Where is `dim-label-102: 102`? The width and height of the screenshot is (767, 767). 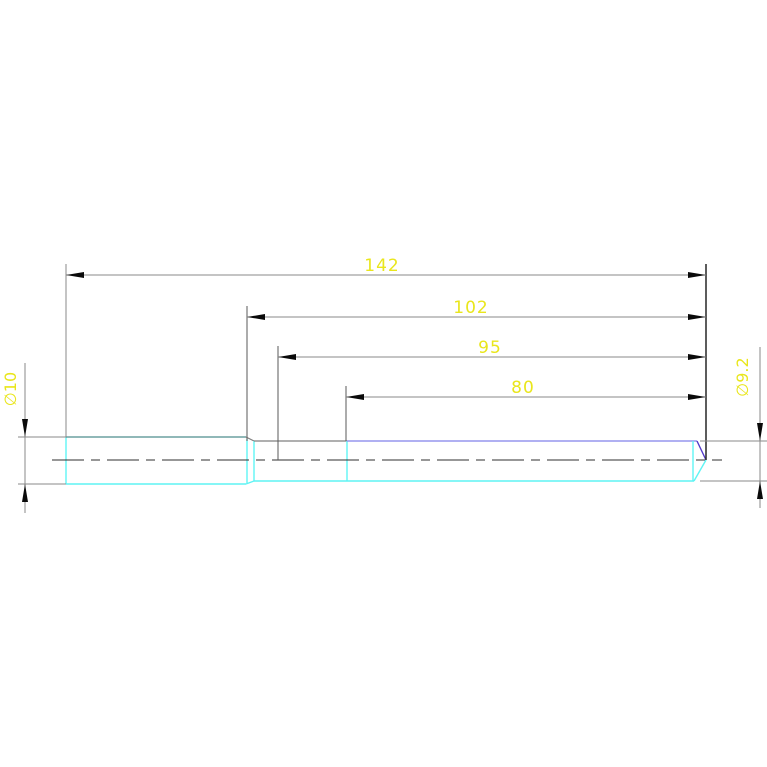
dim-label-102: 102 is located at coordinates (470, 308).